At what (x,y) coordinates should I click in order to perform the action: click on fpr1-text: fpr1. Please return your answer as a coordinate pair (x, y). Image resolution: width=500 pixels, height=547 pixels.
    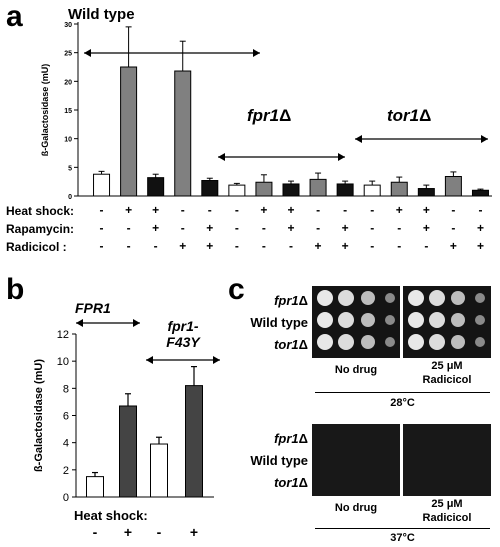
    Looking at the image, I should click on (263, 115).